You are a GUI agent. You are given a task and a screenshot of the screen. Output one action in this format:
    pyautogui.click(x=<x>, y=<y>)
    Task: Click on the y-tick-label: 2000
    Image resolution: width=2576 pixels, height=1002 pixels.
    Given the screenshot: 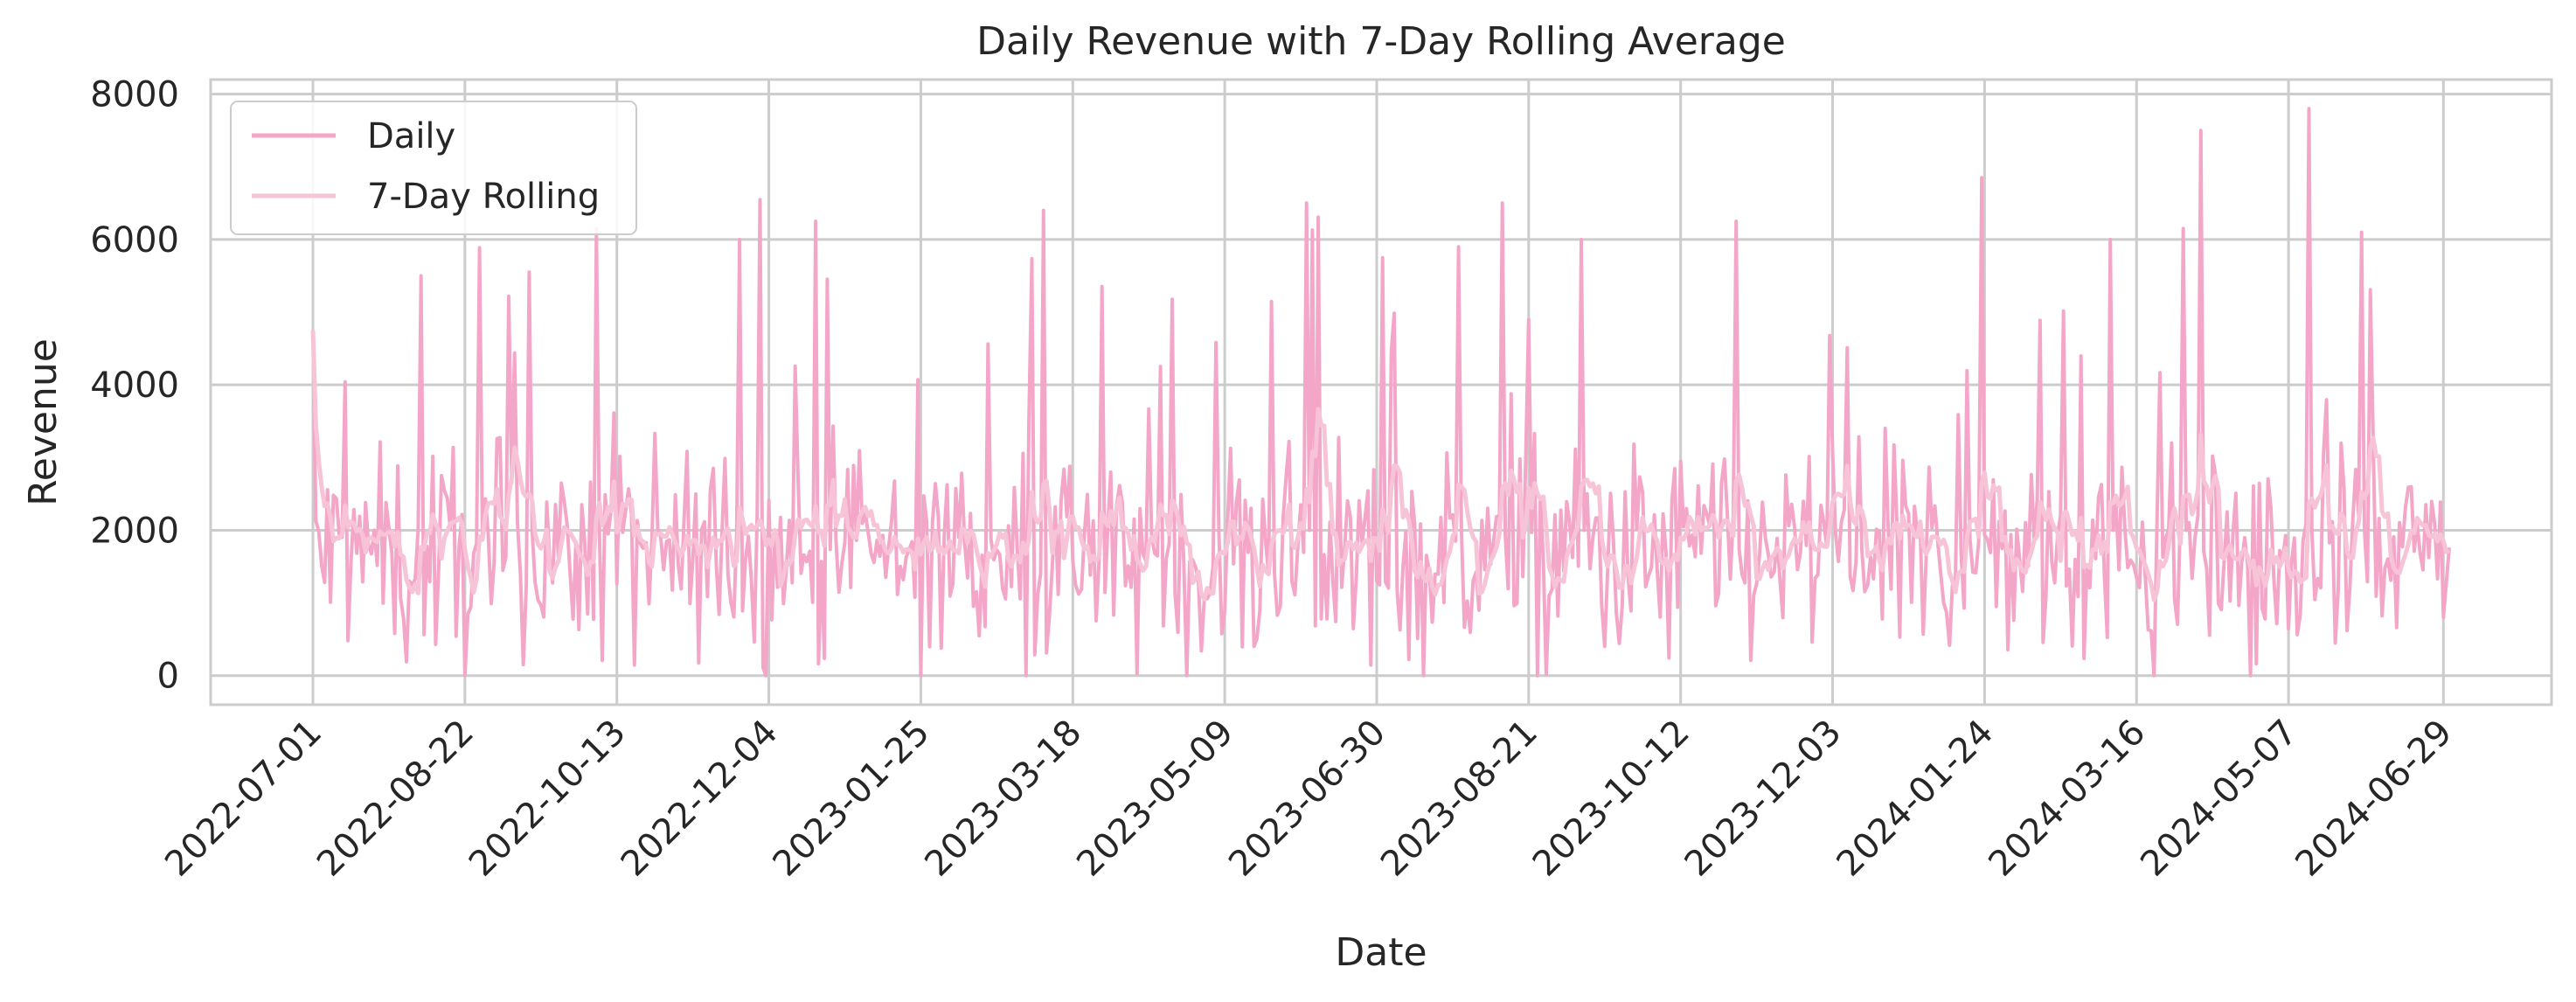 What is the action you would take?
    pyautogui.click(x=134, y=531)
    